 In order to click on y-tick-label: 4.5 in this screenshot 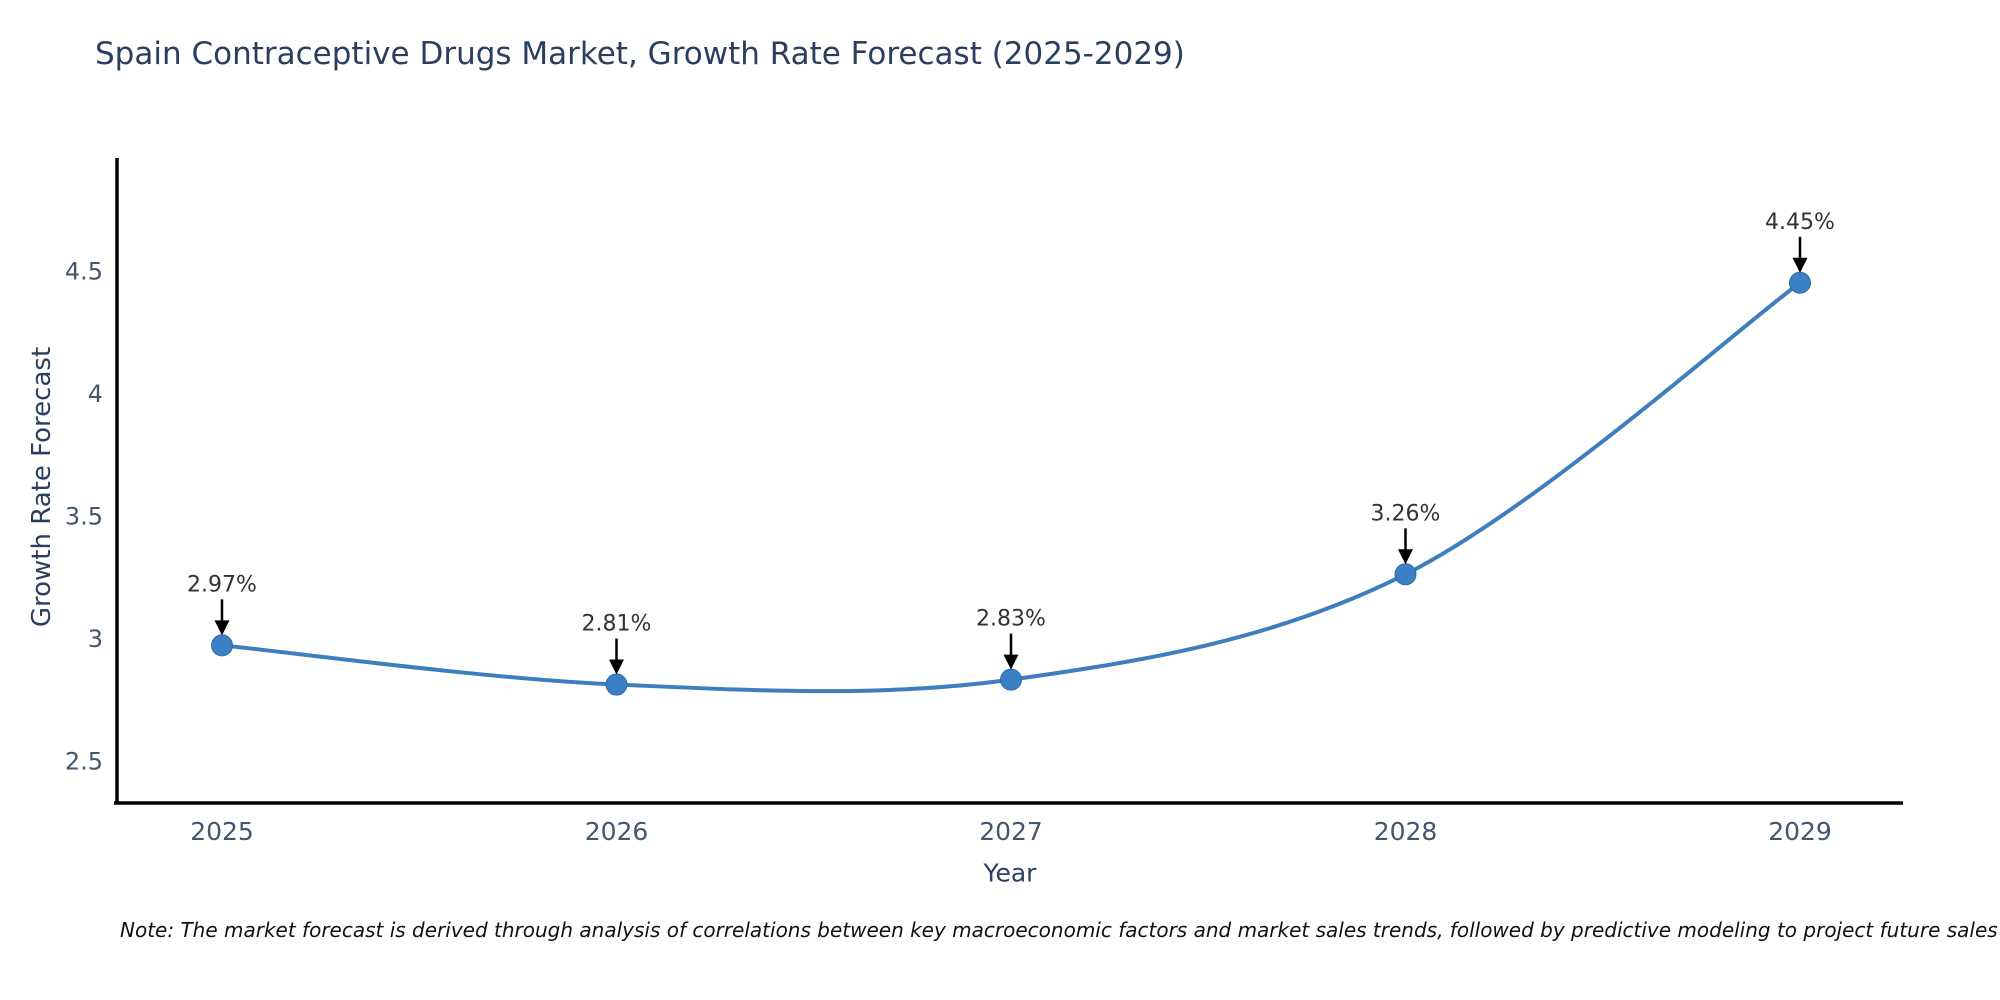, I will do `click(84, 272)`.